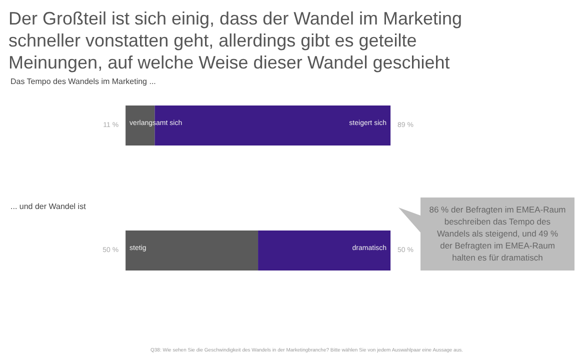  What do you see at coordinates (48, 206) in the screenshot?
I see `y-tick-label: ... und der Wandel ist` at bounding box center [48, 206].